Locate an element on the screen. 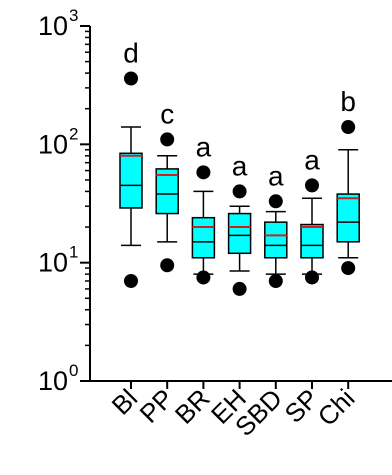 This screenshot has width=392, height=475. box-br is located at coordinates (203, 277).